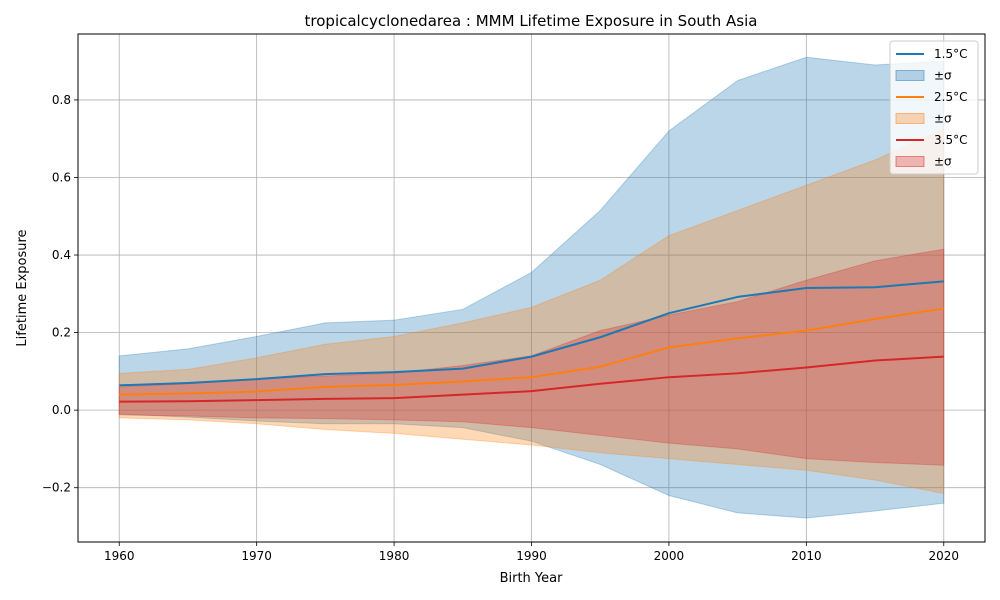 The width and height of the screenshot is (1000, 600). Describe the element at coordinates (61, 410) in the screenshot. I see `y-tick-label: 0.0` at that location.